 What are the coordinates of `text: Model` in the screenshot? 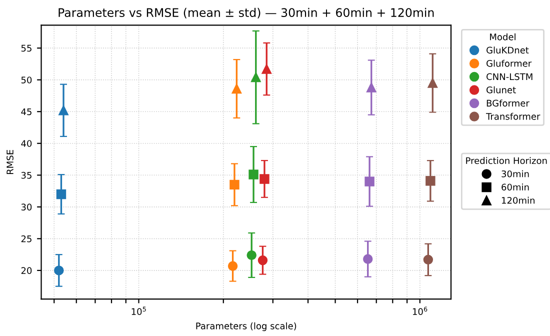 It's located at (503, 36).